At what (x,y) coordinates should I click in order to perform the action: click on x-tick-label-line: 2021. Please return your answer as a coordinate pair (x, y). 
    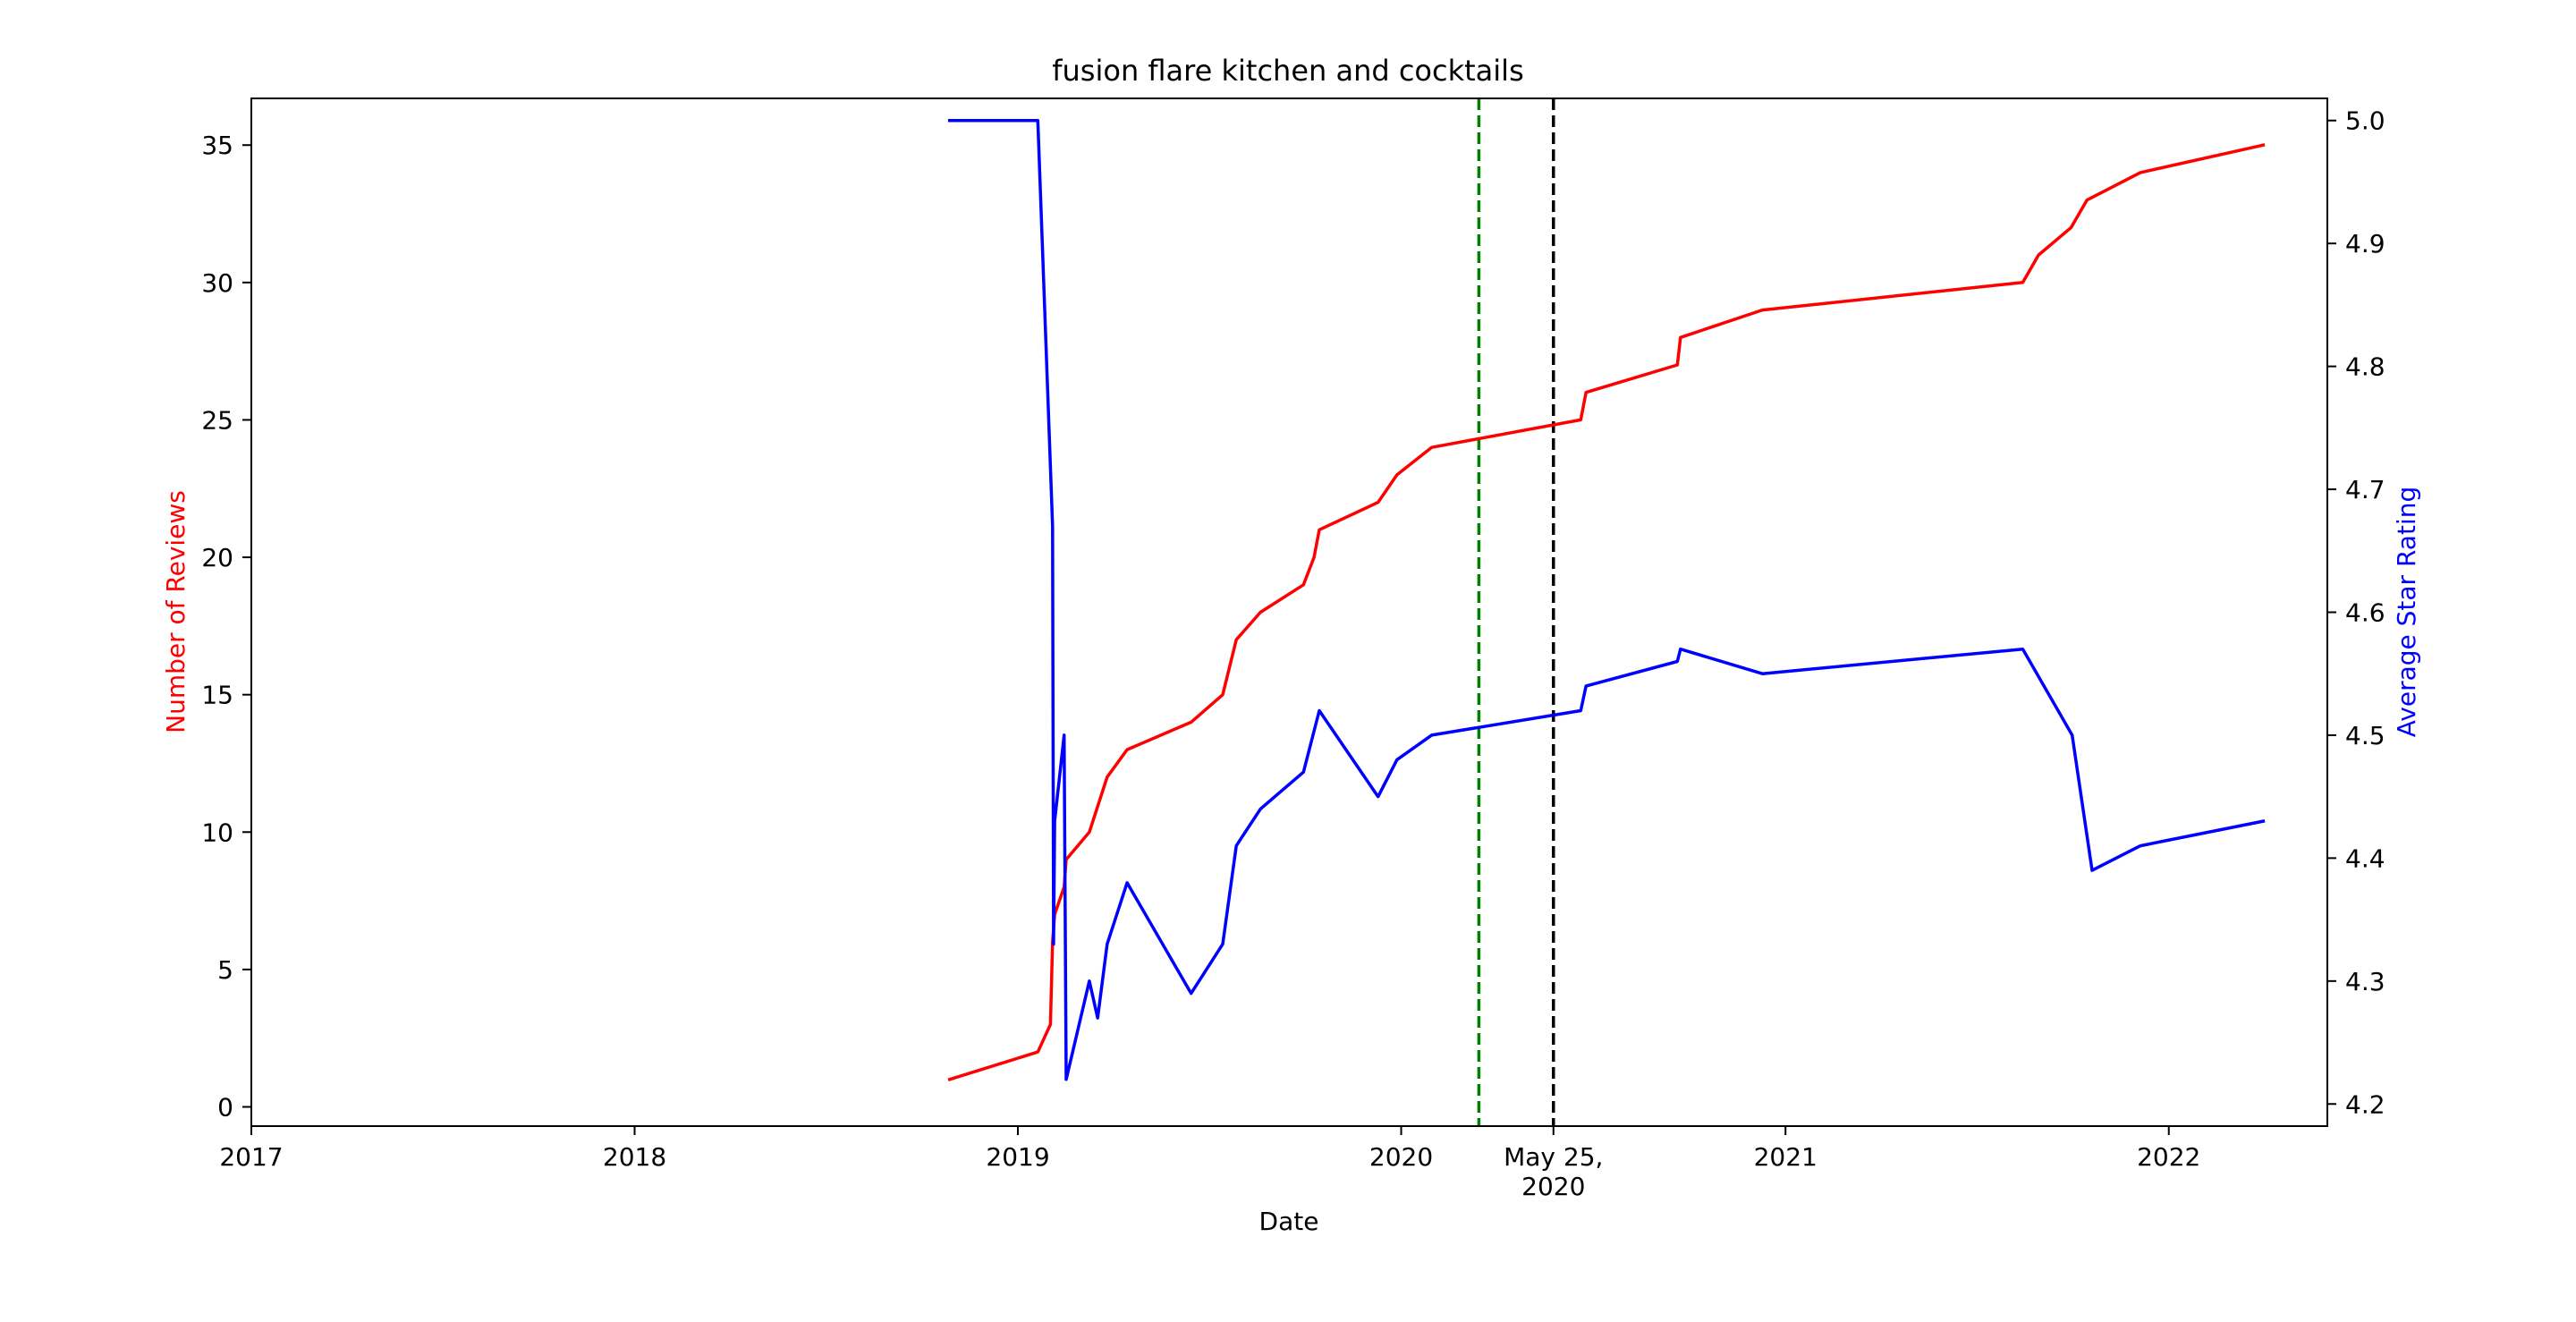
    Looking at the image, I should click on (1786, 1157).